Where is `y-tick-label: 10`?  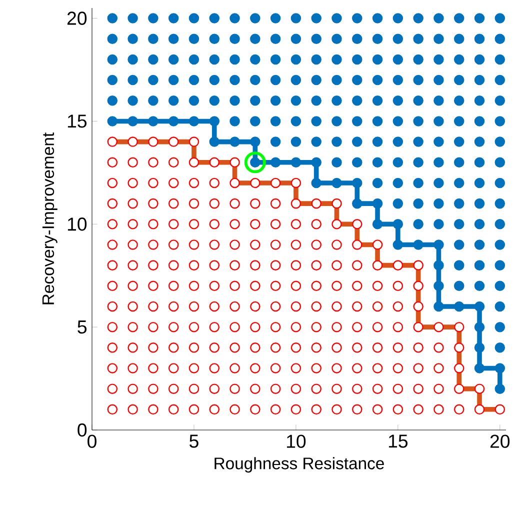
y-tick-label: 10 is located at coordinates (77, 224).